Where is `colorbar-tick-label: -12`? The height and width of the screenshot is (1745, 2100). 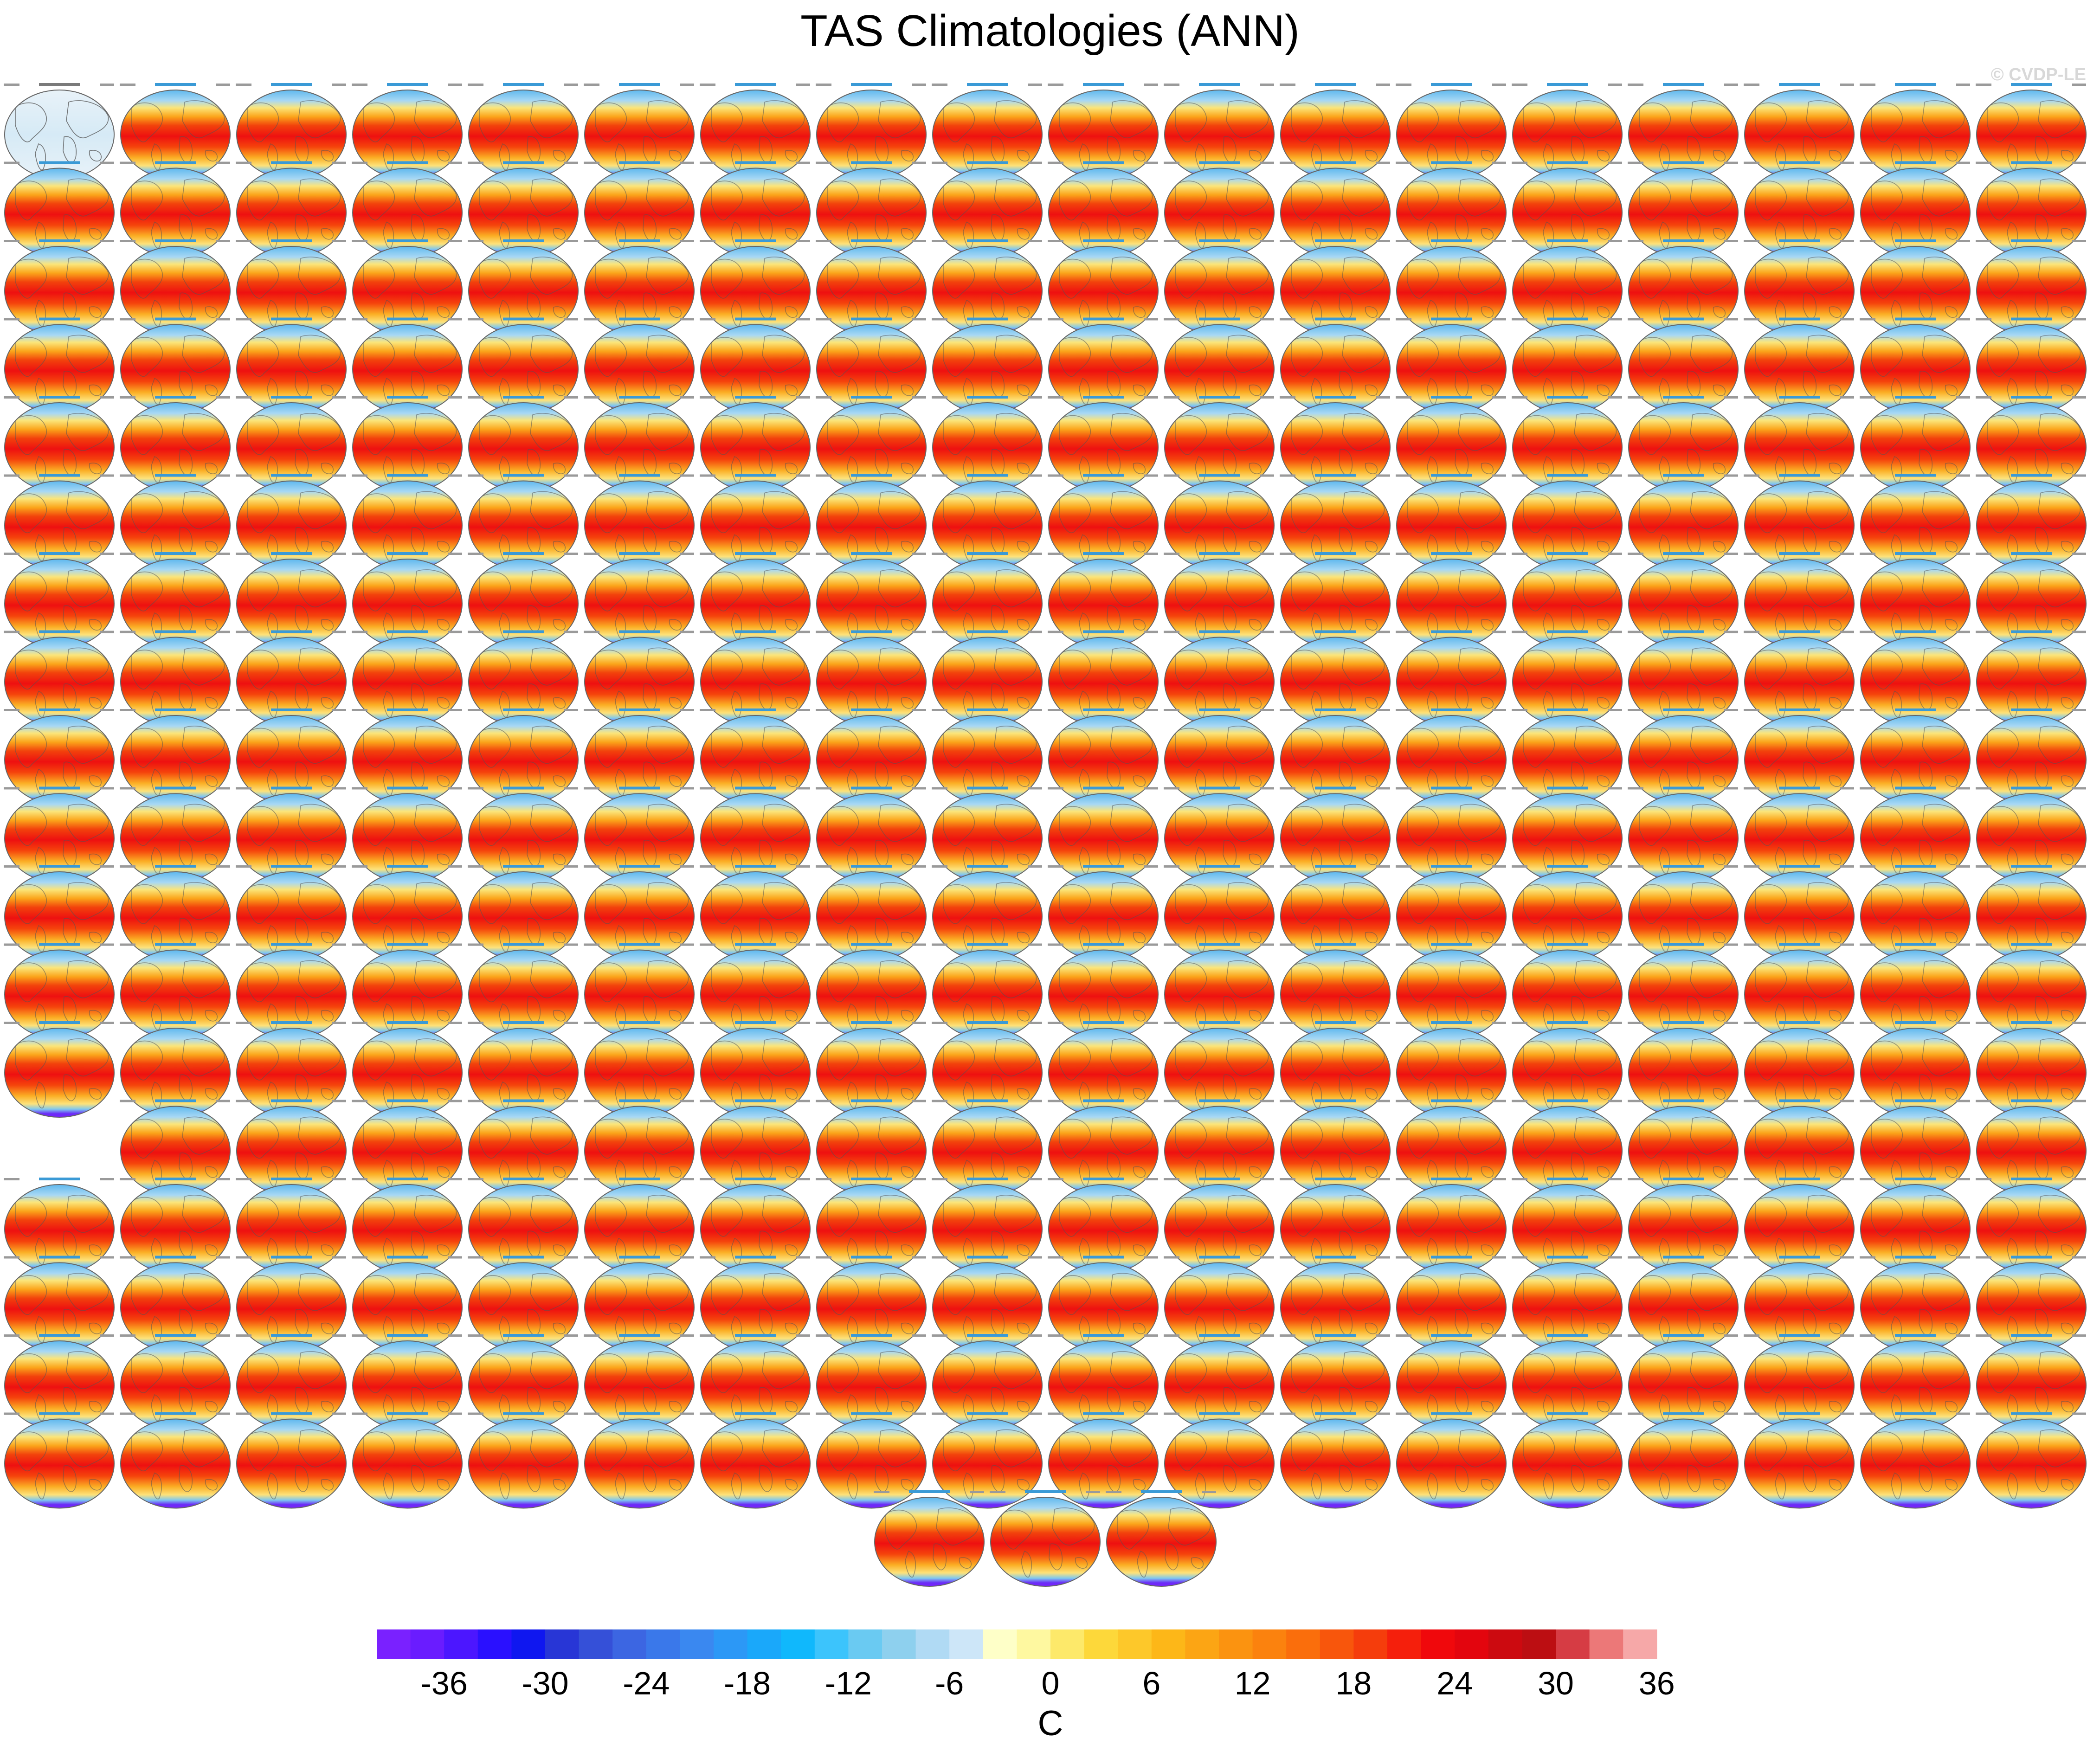
colorbar-tick-label: -12 is located at coordinates (849, 1683).